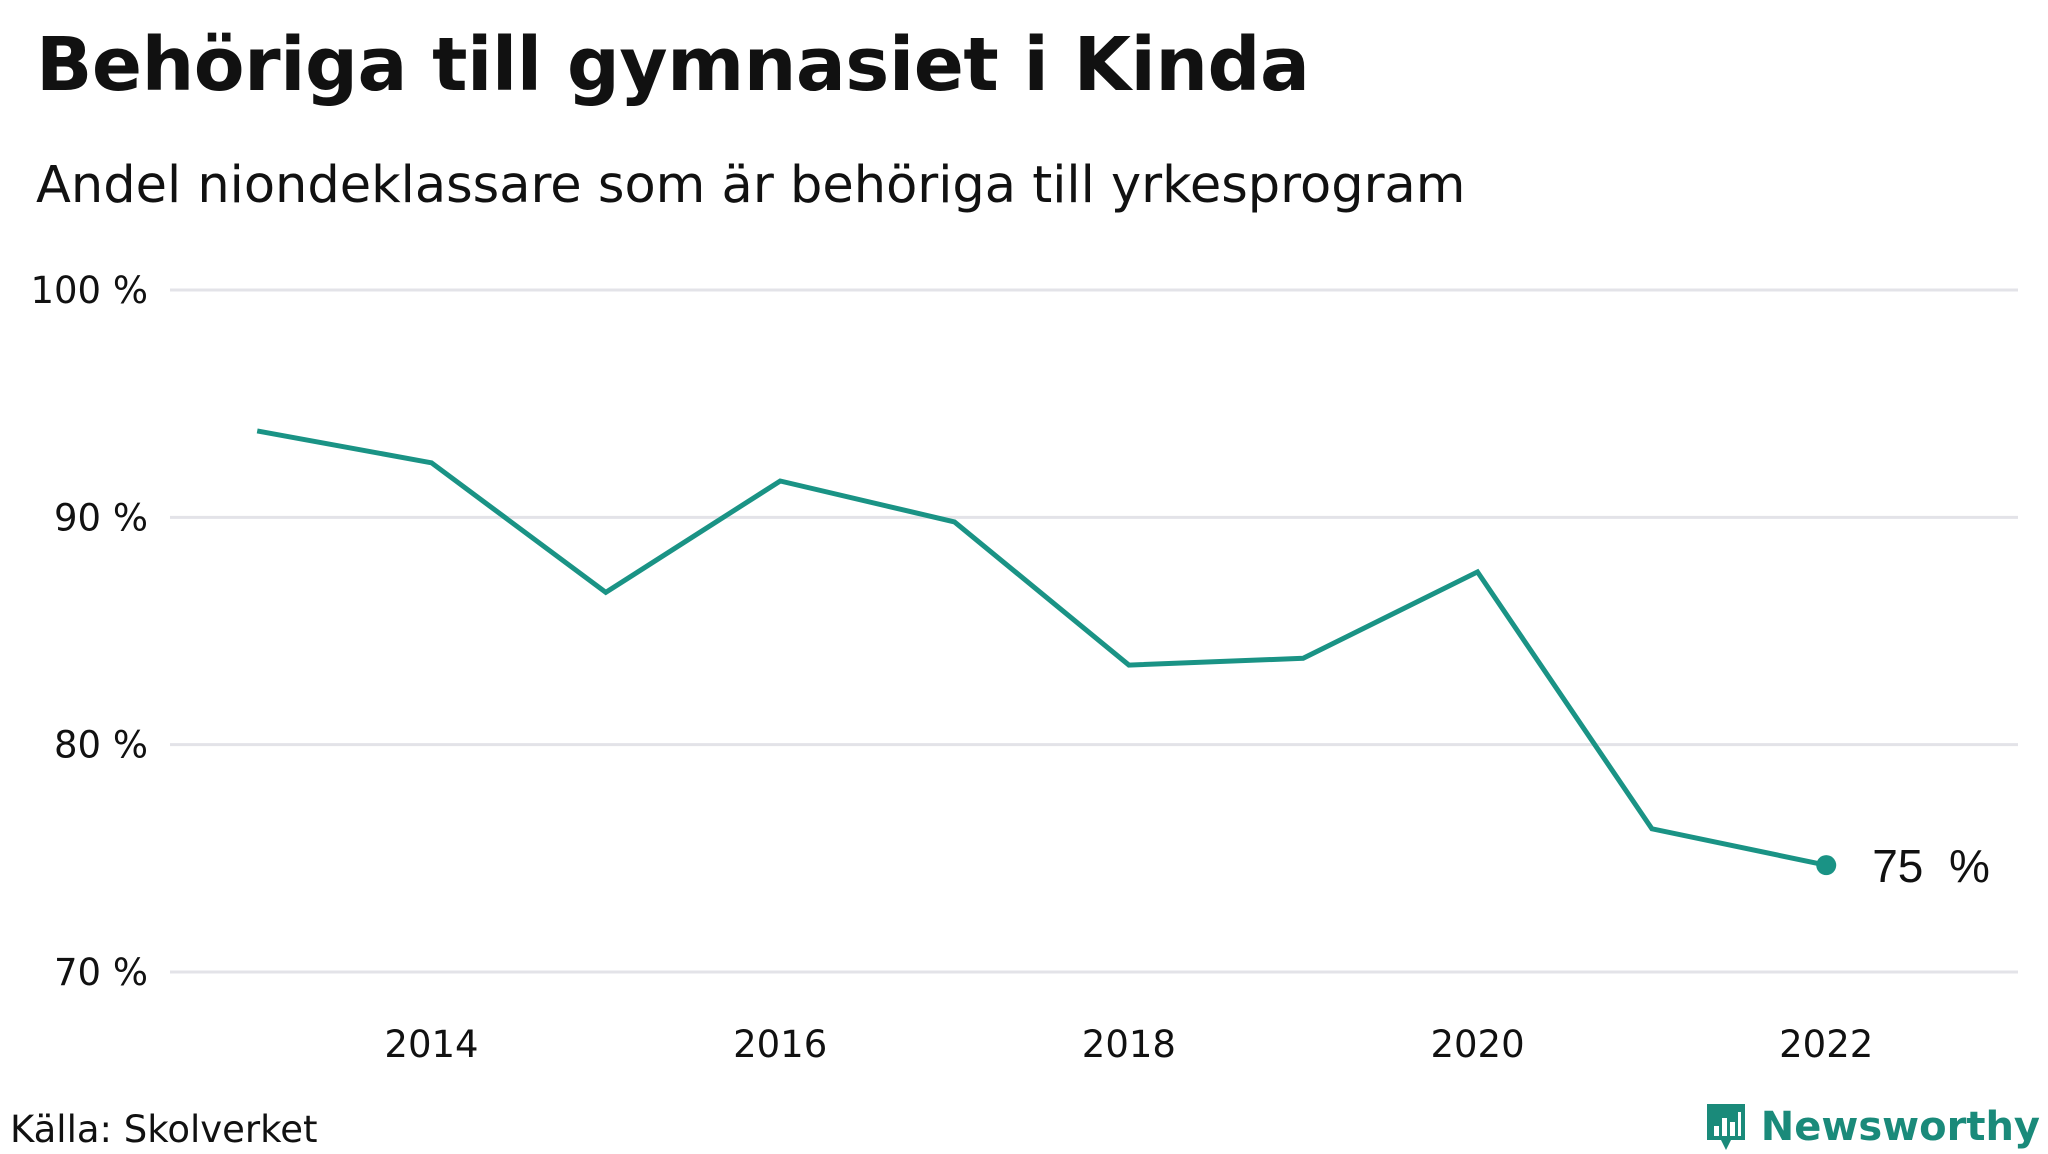  What do you see at coordinates (431, 1044) in the screenshot?
I see `x-tick-label: 2014` at bounding box center [431, 1044].